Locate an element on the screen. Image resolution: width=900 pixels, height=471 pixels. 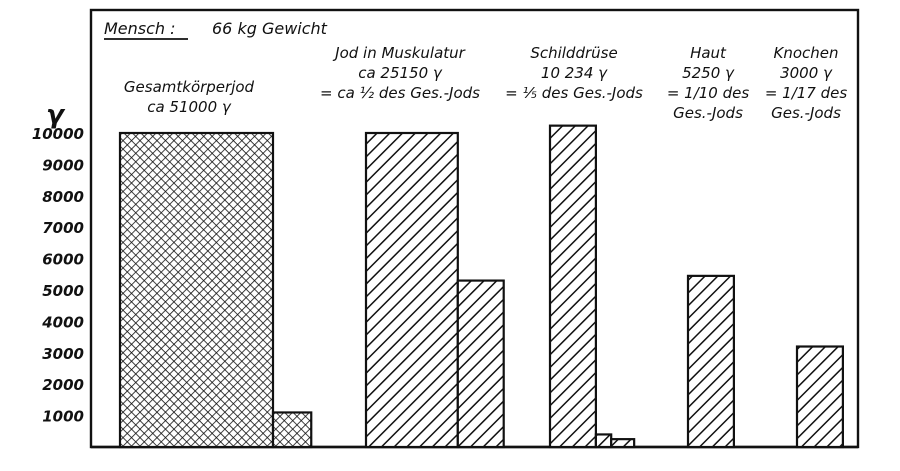
y-tick-label: 5000 is located at coordinates (63, 291).